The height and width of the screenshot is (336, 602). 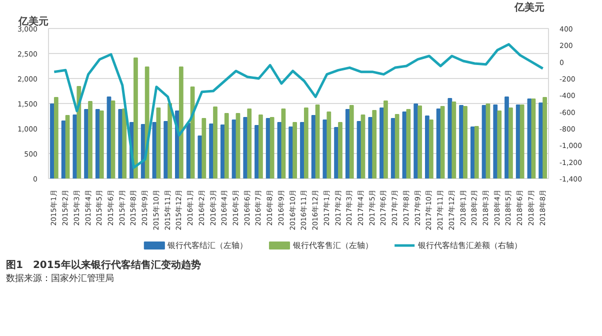 What do you see at coordinates (33, 22) in the screenshot?
I see `y-axis-title: 亿美元` at bounding box center [33, 22].